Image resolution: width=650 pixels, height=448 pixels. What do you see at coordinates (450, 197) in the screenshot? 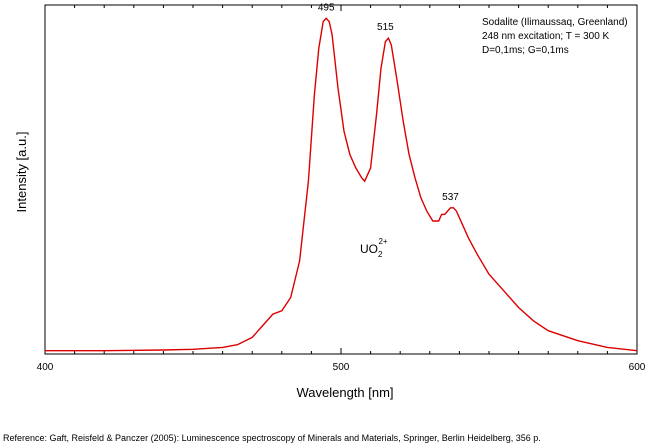
I see `peak-label-537: 537` at bounding box center [450, 197].